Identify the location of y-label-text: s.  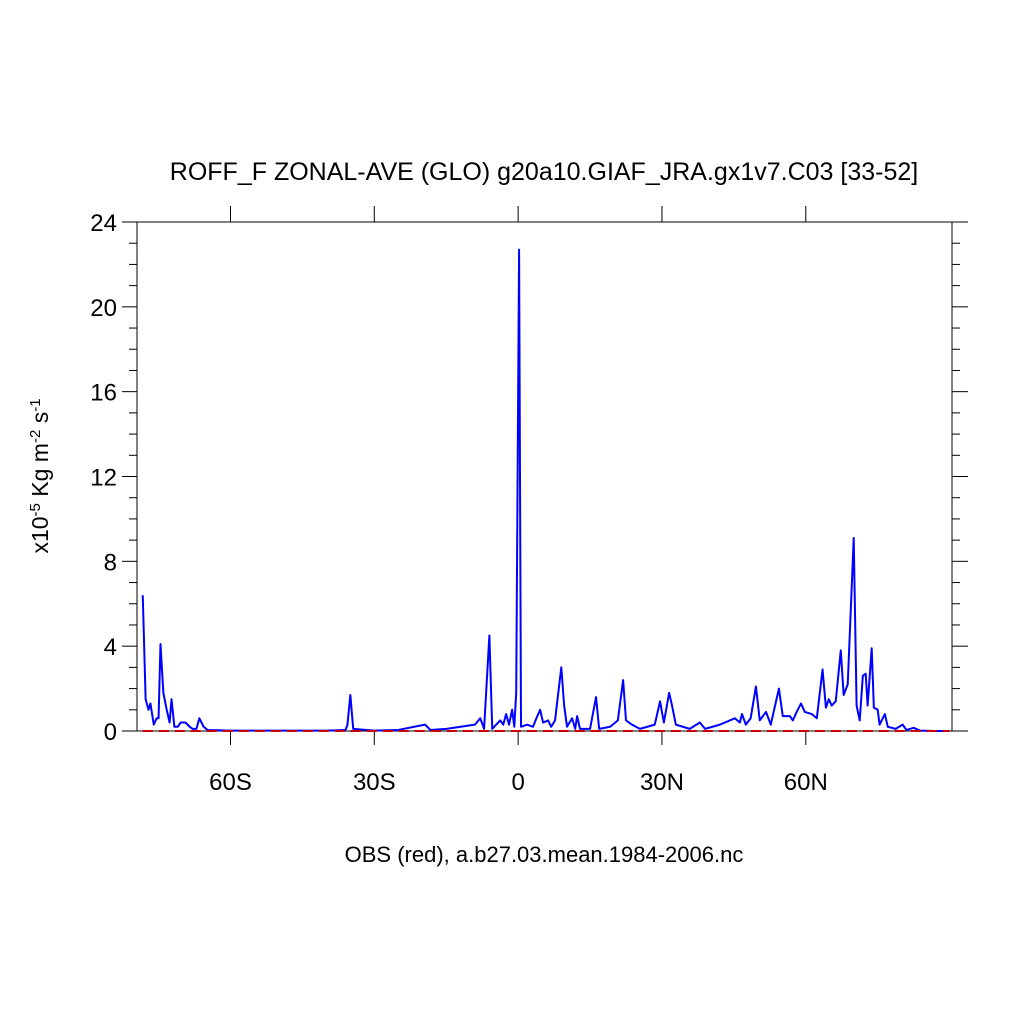
(40, 421).